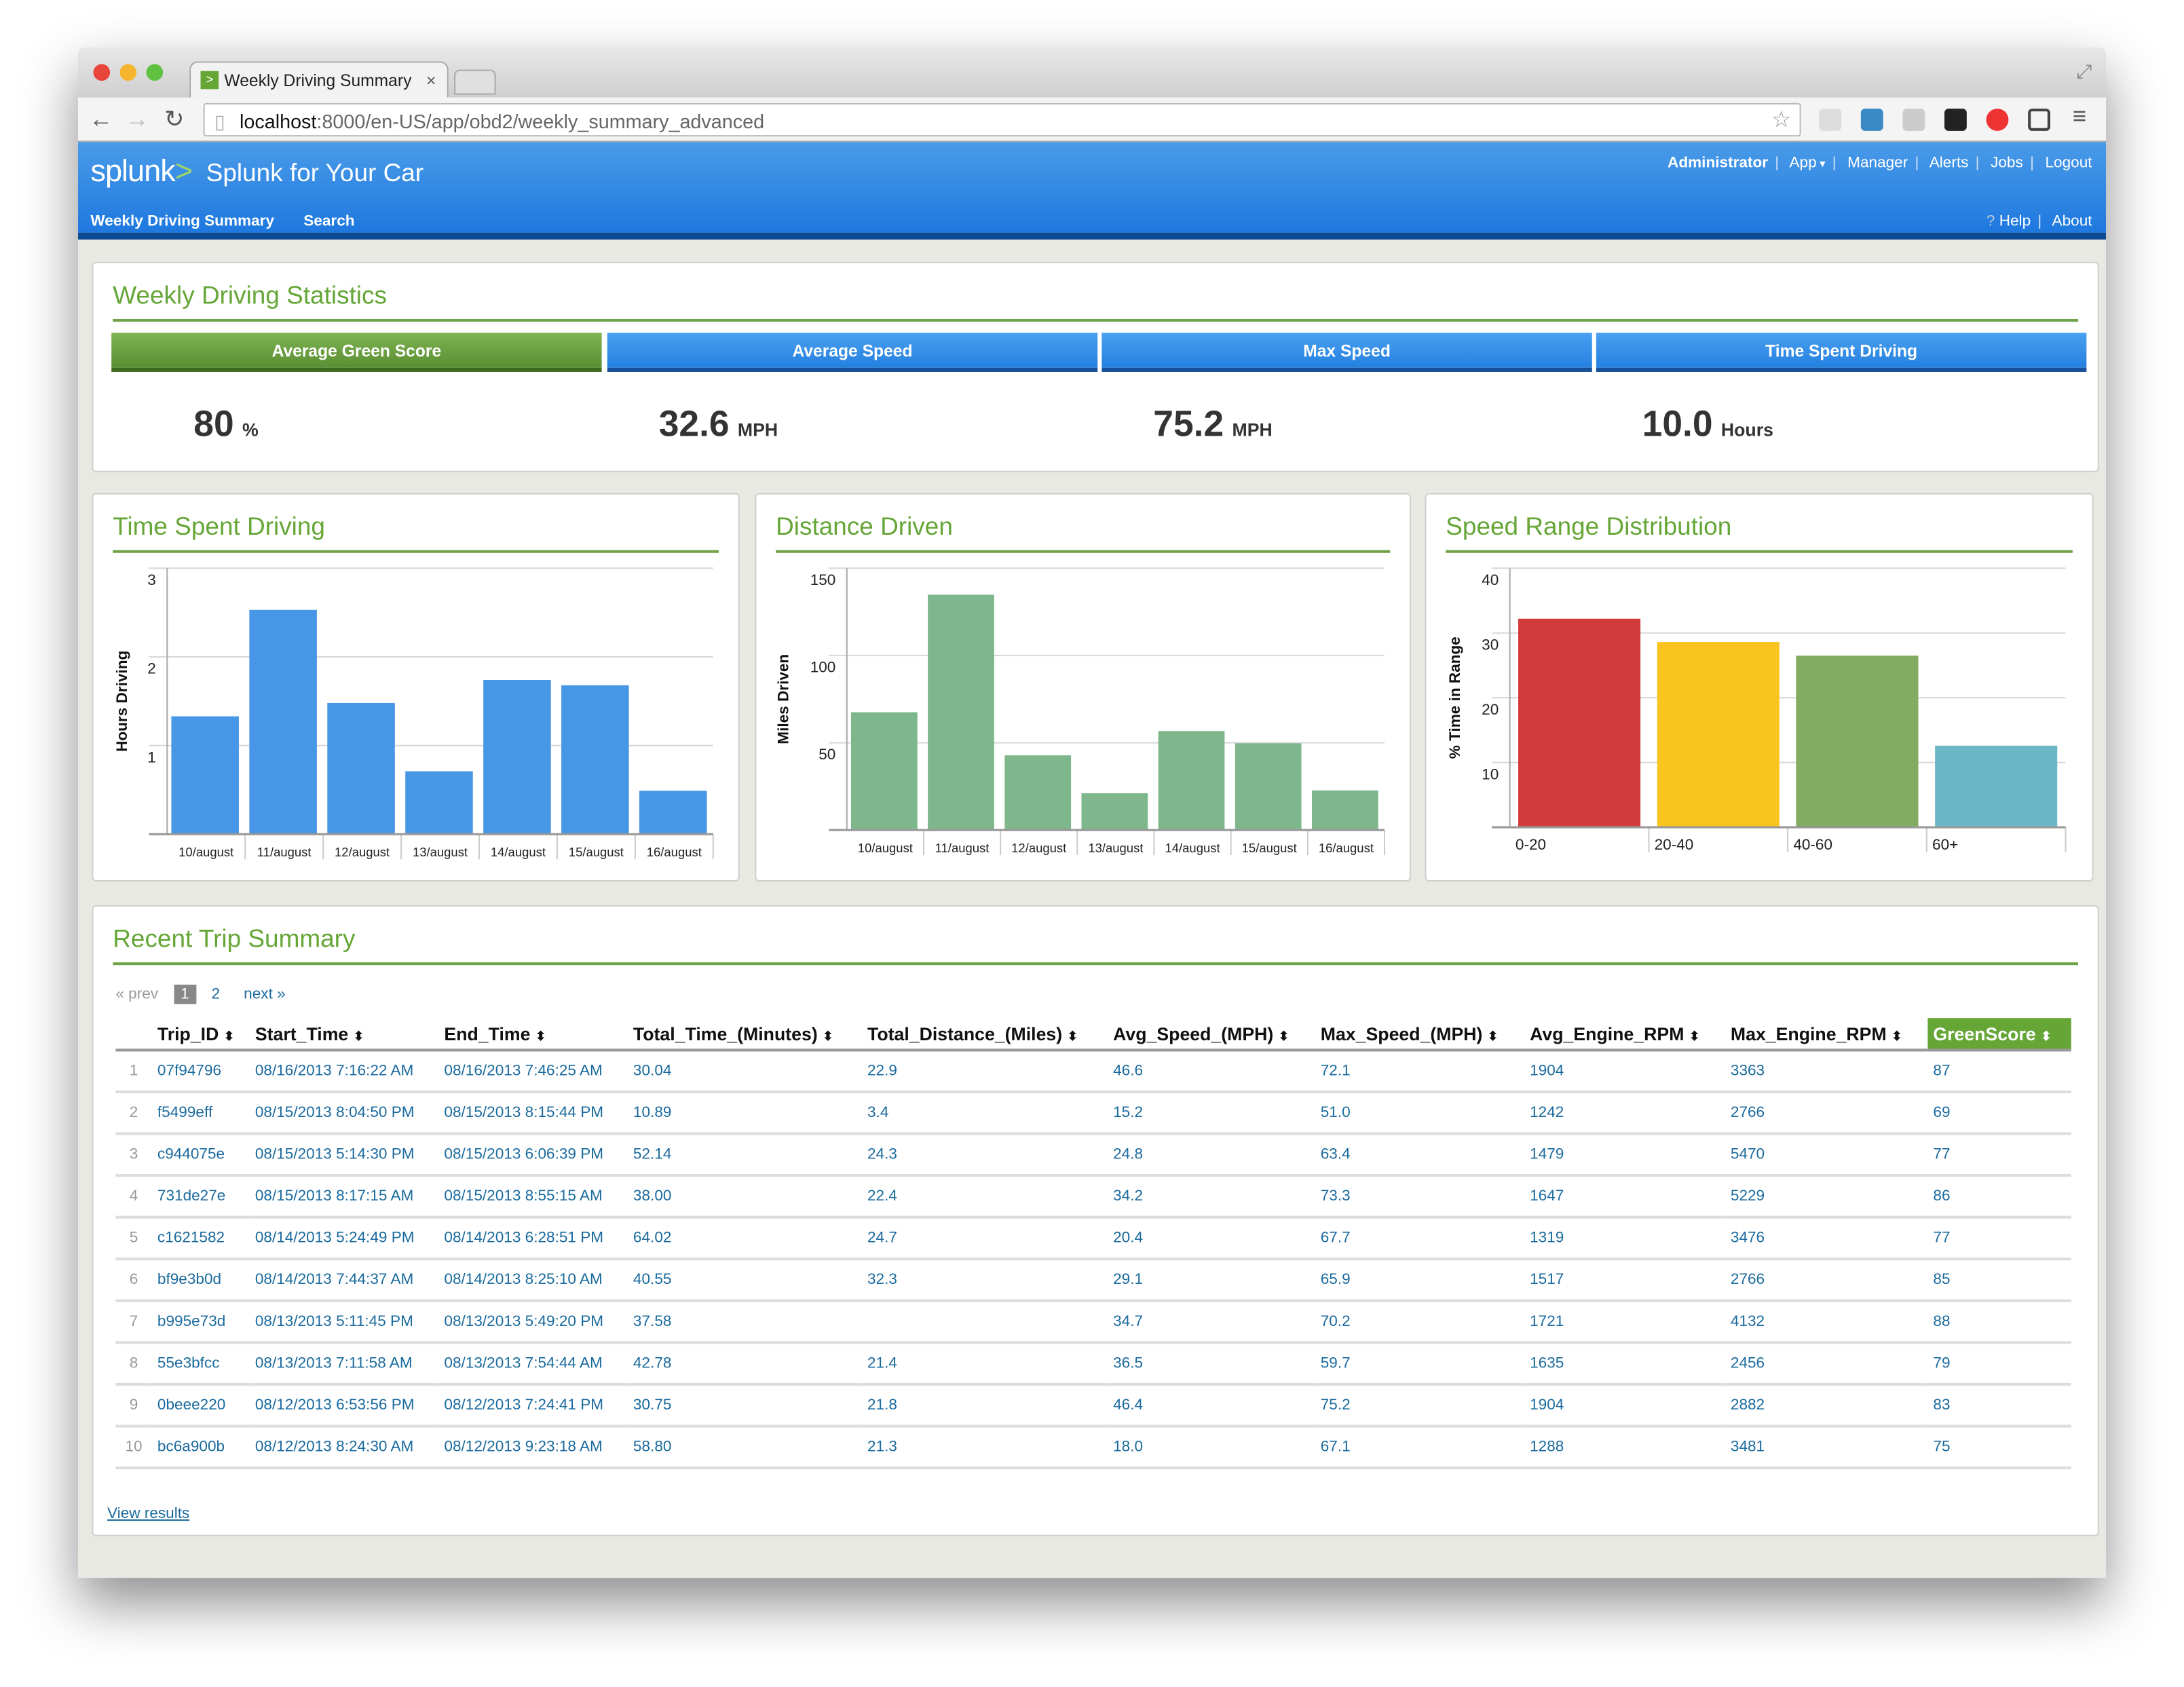 This screenshot has height=1687, width=2184. What do you see at coordinates (1491, 709) in the screenshot?
I see `y-tick-label: 20` at bounding box center [1491, 709].